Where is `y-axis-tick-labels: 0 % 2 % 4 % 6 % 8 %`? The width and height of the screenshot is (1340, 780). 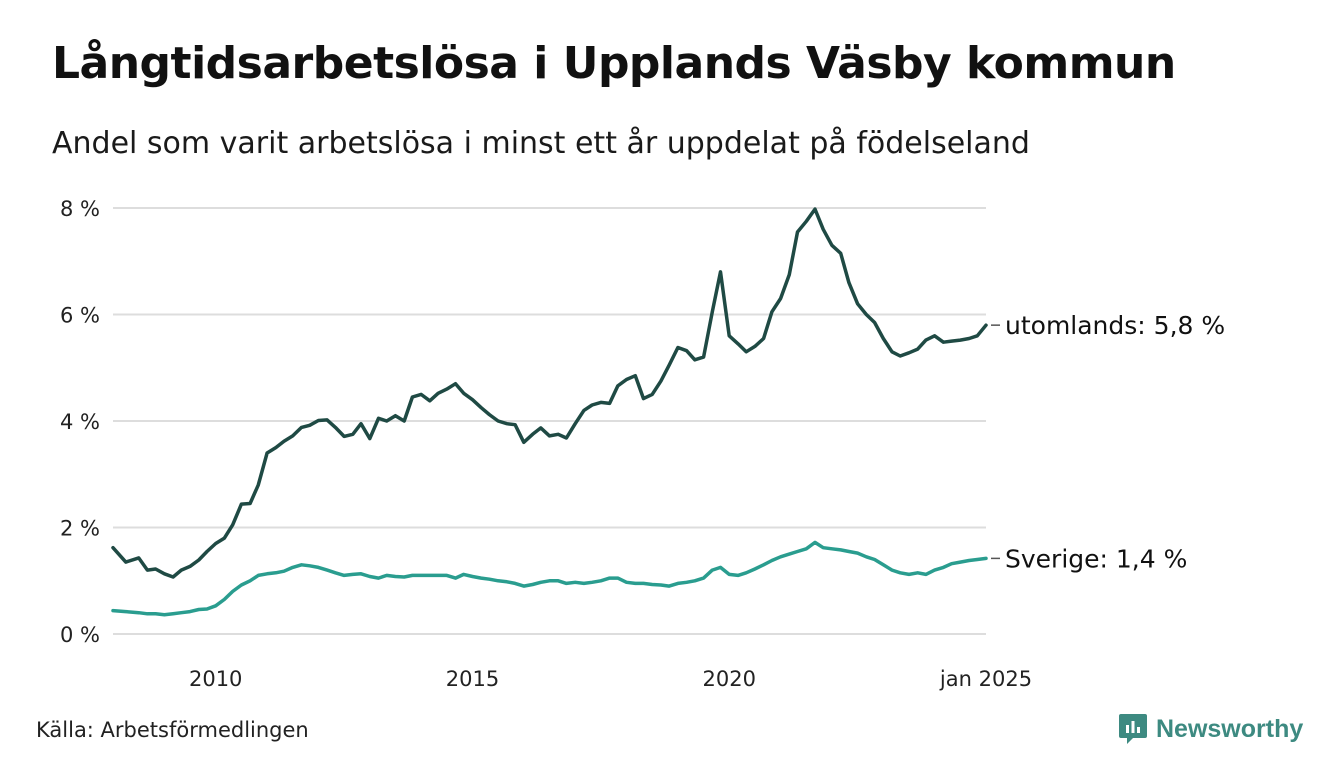
y-axis-tick-labels: 0 % 2 % 4 % 6 % 8 % is located at coordinates (80, 422).